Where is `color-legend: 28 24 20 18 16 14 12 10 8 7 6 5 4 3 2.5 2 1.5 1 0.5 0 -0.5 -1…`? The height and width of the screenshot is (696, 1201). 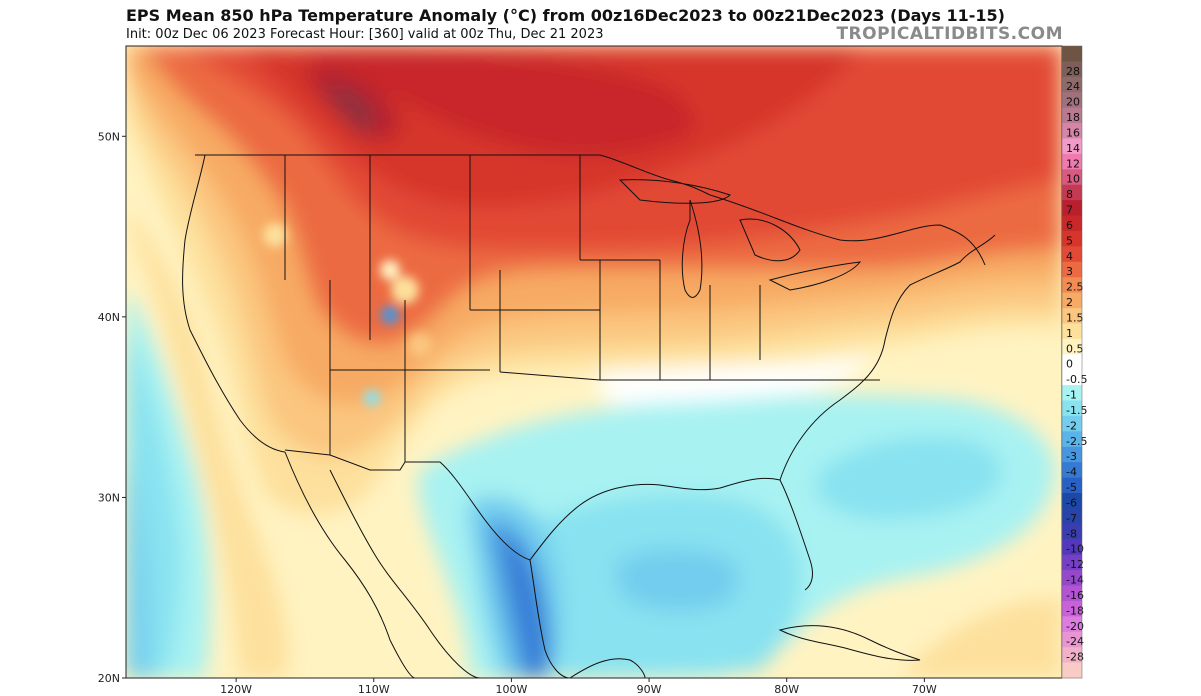
color-legend: 28 24 20 18 16 14 12 10 8 7 6 5 4 3 2.5 2 1.5 1 0.5 0 -0.5 -1… is located at coordinates (1074, 362).